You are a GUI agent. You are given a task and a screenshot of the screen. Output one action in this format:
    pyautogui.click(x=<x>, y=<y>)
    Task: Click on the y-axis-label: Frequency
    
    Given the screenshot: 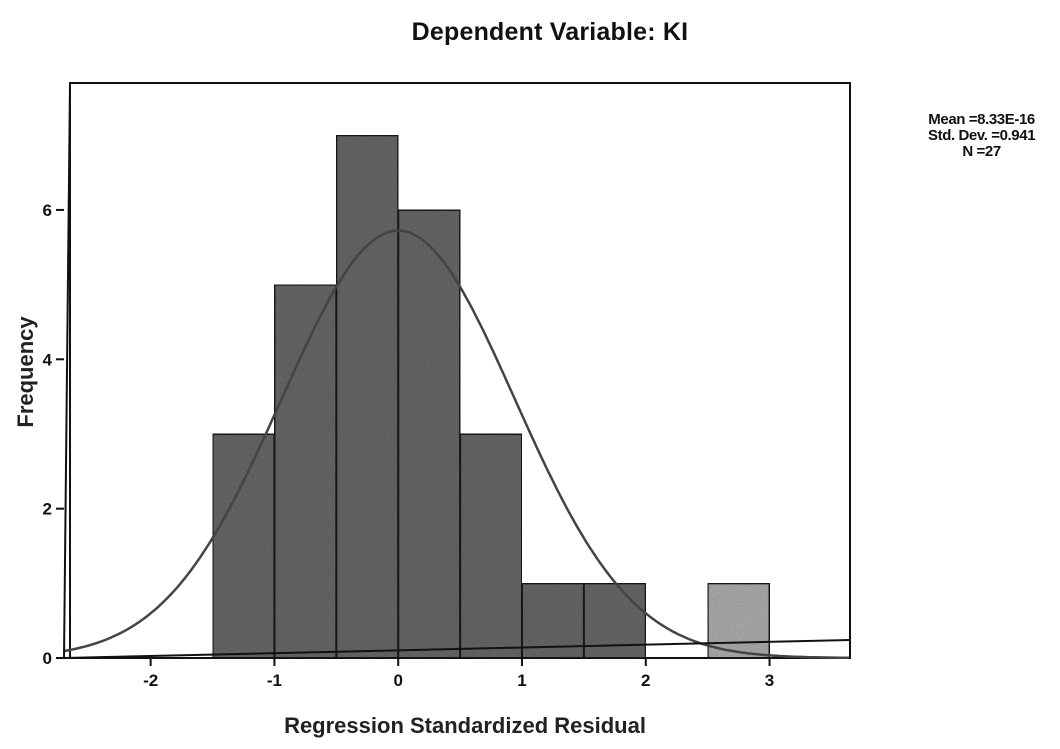 What is the action you would take?
    pyautogui.click(x=25, y=372)
    